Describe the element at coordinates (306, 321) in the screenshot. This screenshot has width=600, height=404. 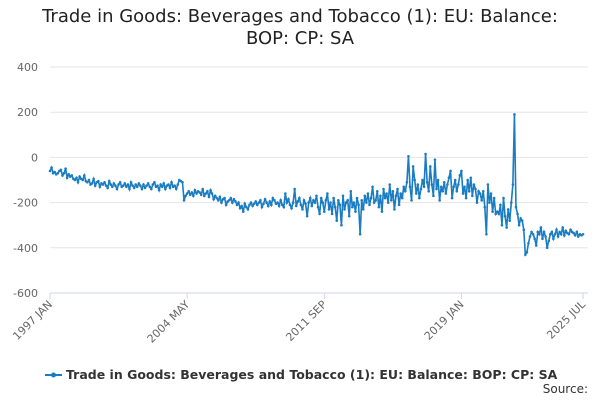
I see `x-tick-label: 2011 SEP` at that location.